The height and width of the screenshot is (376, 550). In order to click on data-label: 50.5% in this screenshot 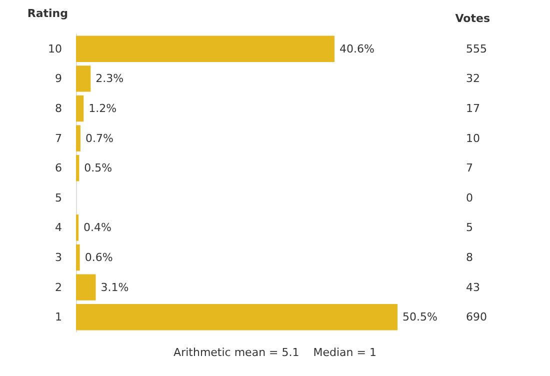, I will do `click(420, 317)`.